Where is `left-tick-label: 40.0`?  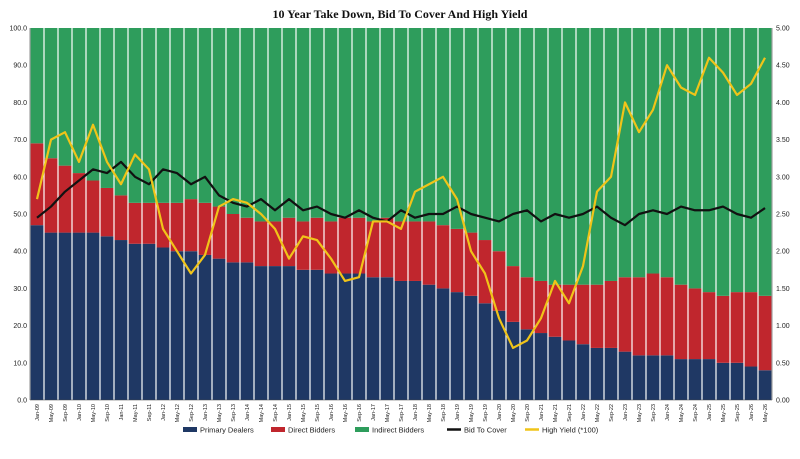
left-tick-label: 40.0 is located at coordinates (20, 252).